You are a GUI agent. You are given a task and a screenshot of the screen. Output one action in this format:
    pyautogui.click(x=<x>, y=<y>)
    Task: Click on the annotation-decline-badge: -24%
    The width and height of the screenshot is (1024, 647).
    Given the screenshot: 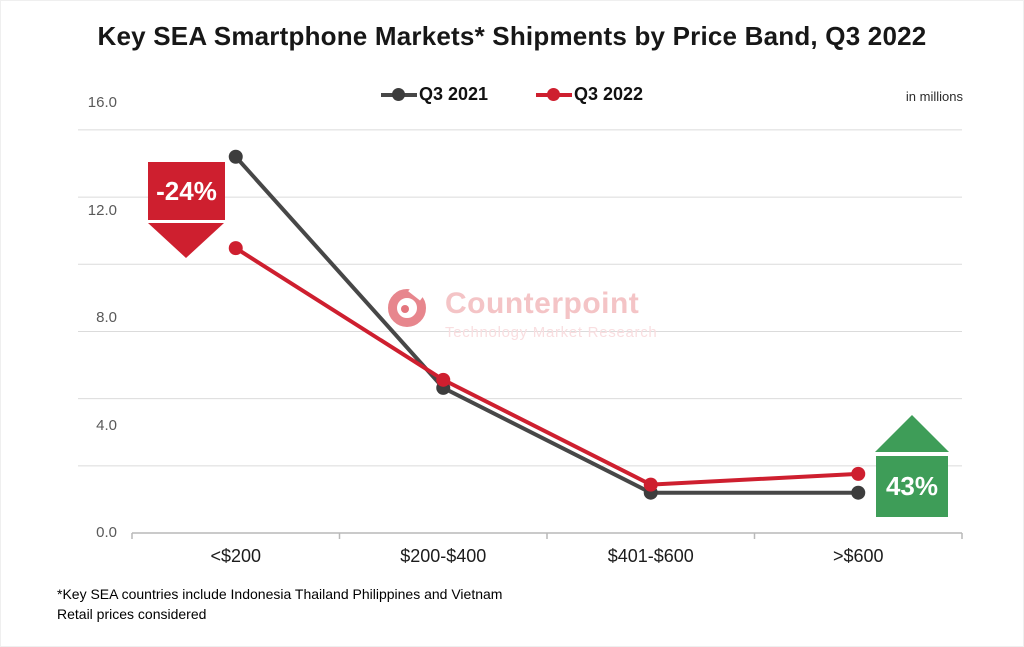 What is the action you would take?
    pyautogui.click(x=186, y=191)
    